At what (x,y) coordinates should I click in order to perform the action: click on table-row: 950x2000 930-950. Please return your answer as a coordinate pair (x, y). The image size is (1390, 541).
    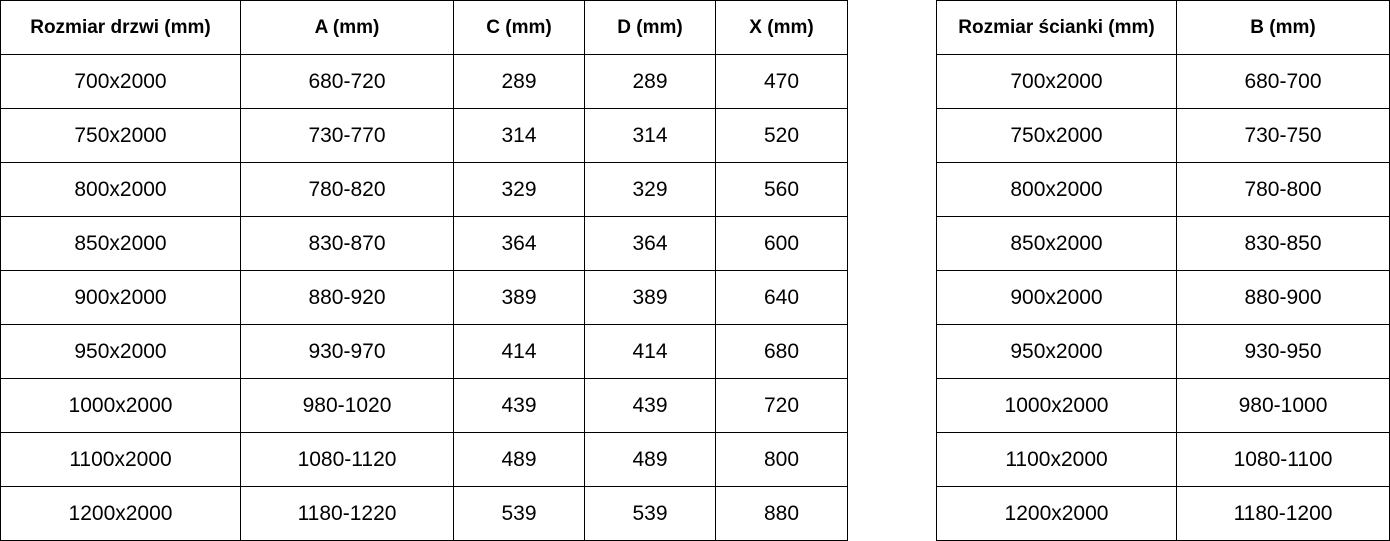
    Looking at the image, I should click on (1163, 351).